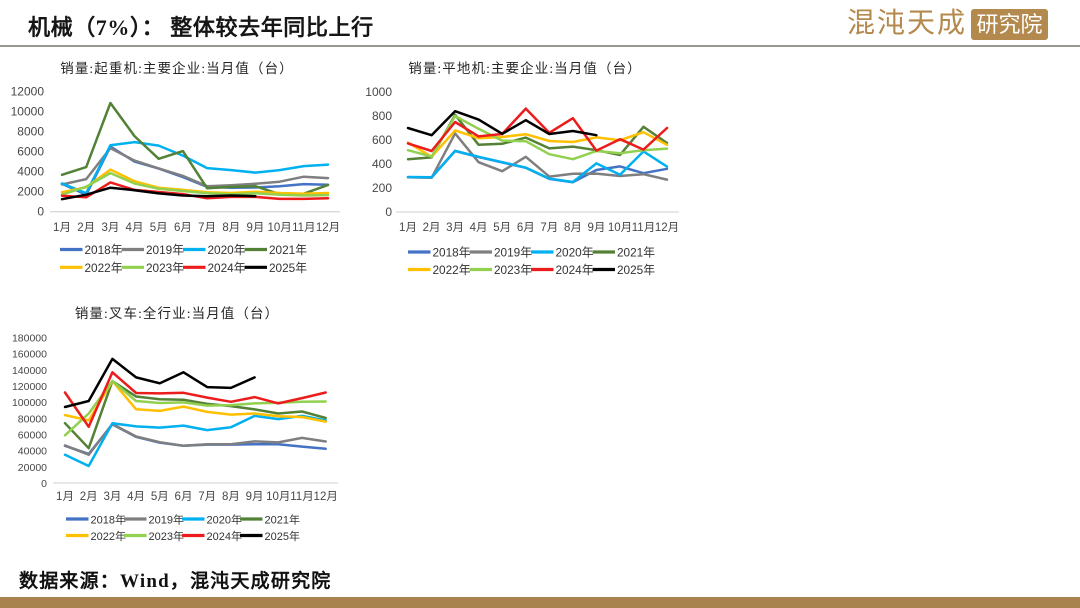 The height and width of the screenshot is (608, 1080). Describe the element at coordinates (28, 112) in the screenshot. I see `svg-text: 10000` at that location.